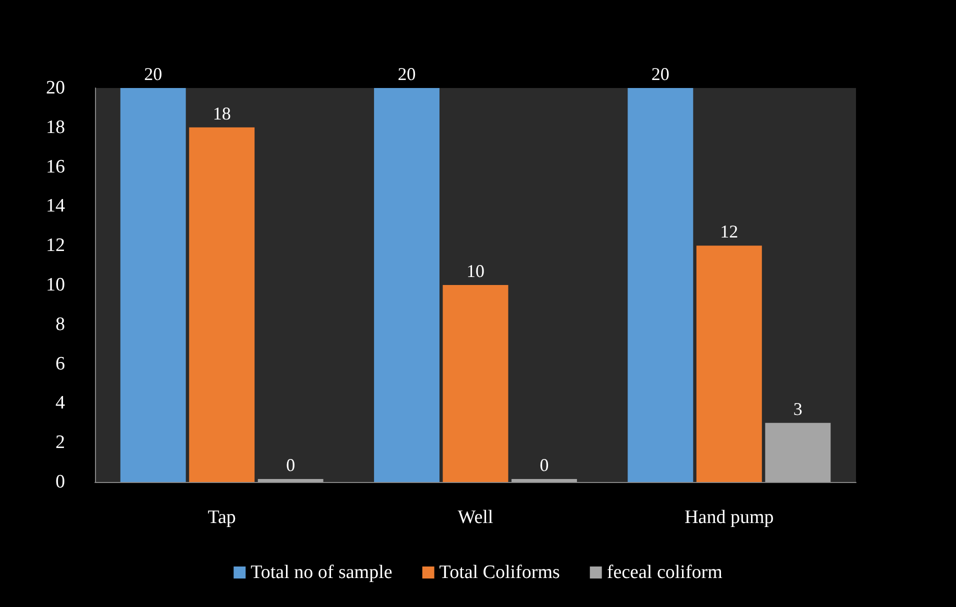 This screenshot has width=956, height=607. What do you see at coordinates (476, 517) in the screenshot?
I see `x-tick-label: Well` at bounding box center [476, 517].